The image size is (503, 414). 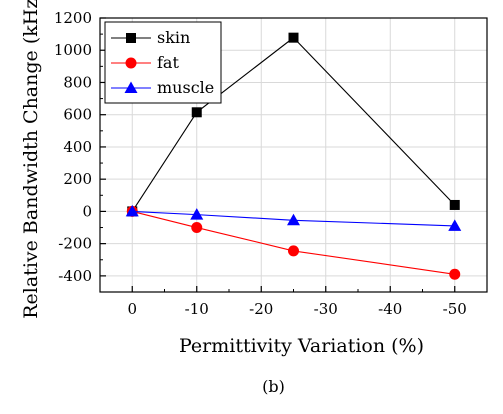 I want to click on series-fat, so click(x=293, y=242).